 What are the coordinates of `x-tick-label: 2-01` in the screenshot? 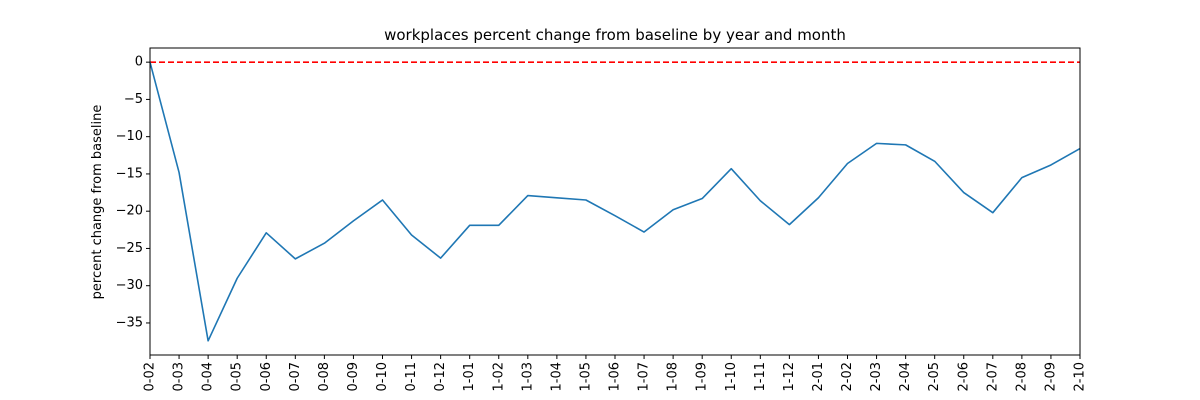 It's located at (818, 377).